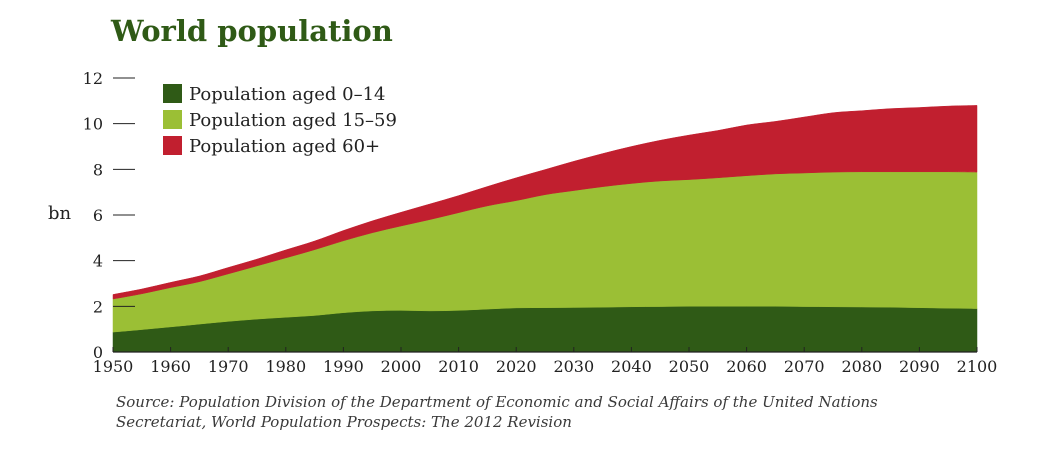  What do you see at coordinates (631, 366) in the screenshot?
I see `x-tick-label: 2040` at bounding box center [631, 366].